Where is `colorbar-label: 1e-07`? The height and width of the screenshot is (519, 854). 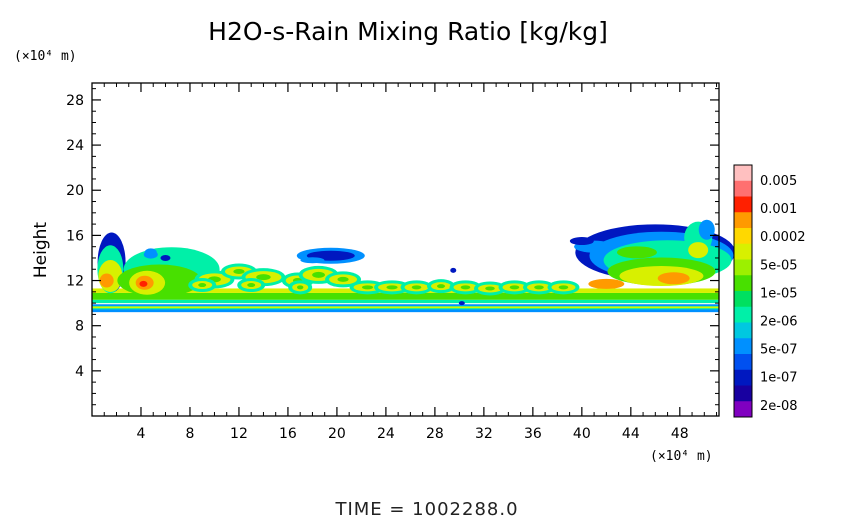
colorbar-label: 1e-07 is located at coordinates (779, 378).